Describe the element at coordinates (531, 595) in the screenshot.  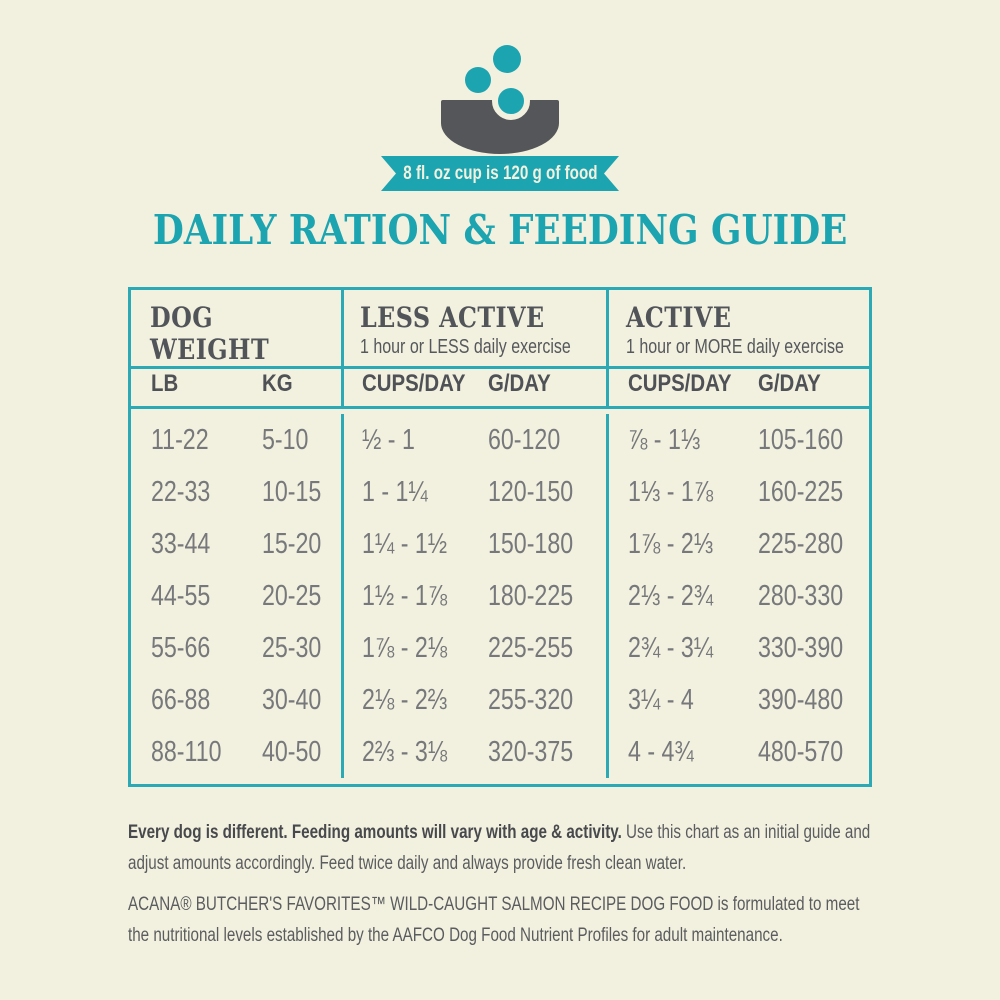
I see `table-cell: 180-225` at that location.